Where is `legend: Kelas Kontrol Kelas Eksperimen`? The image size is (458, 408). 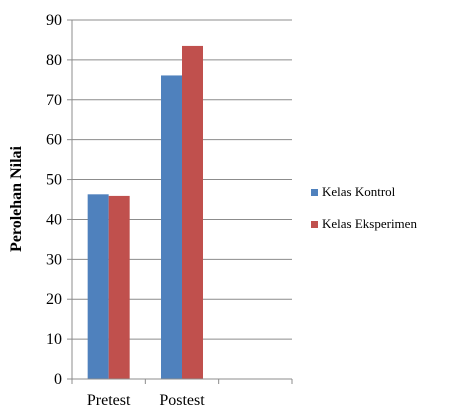
legend: Kelas Kontrol Kelas Eksperimen is located at coordinates (364, 207).